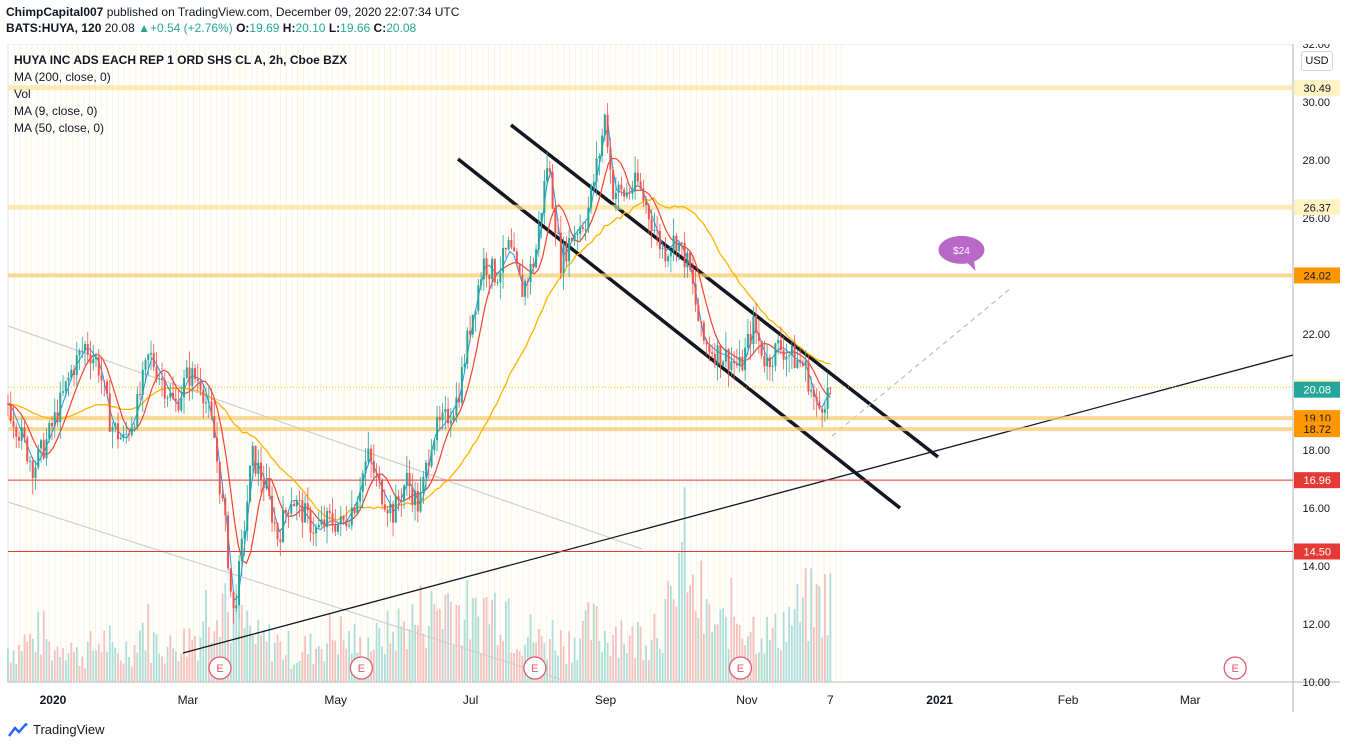 The height and width of the screenshot is (750, 1348). What do you see at coordinates (56, 111) in the screenshot?
I see `indicator-ma9: MA (9, close, 0)` at bounding box center [56, 111].